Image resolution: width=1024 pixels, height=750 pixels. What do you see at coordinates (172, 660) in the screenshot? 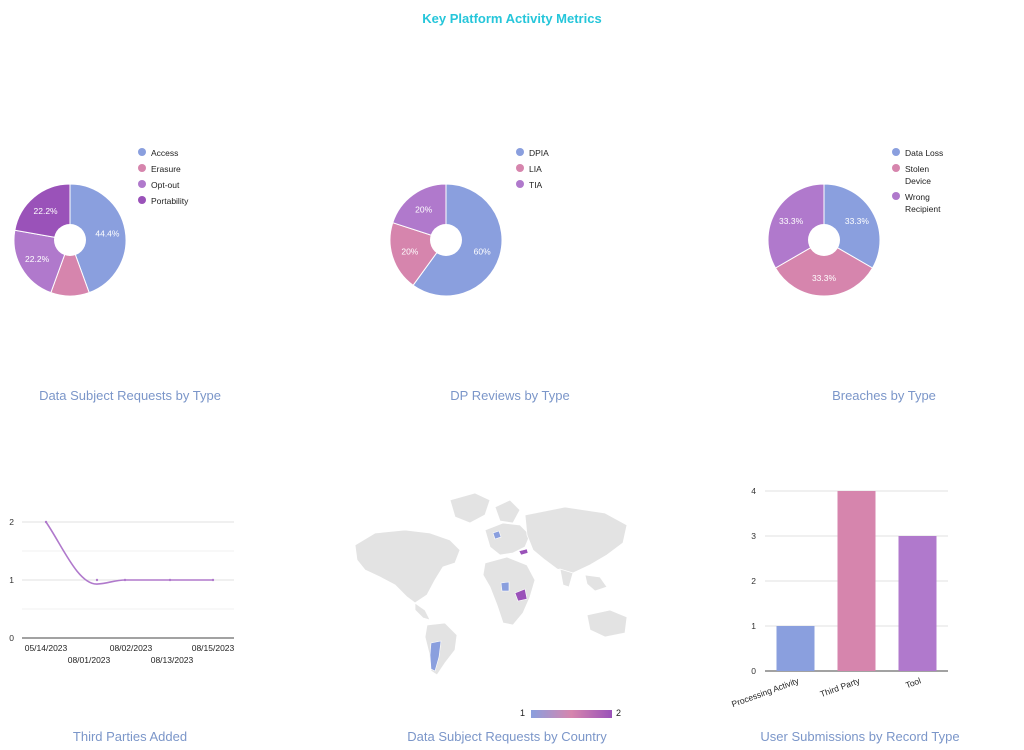
I see `x-tick-label: 08/13/2023` at bounding box center [172, 660].